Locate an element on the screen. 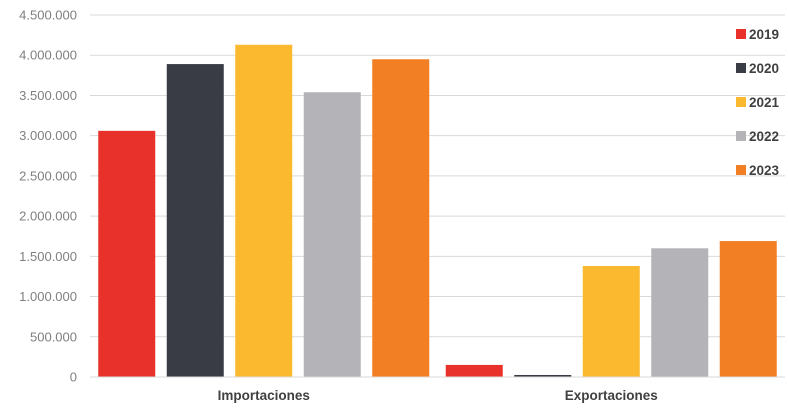 The height and width of the screenshot is (408, 788). y-tick-label: 3.000.000 is located at coordinates (48, 135).